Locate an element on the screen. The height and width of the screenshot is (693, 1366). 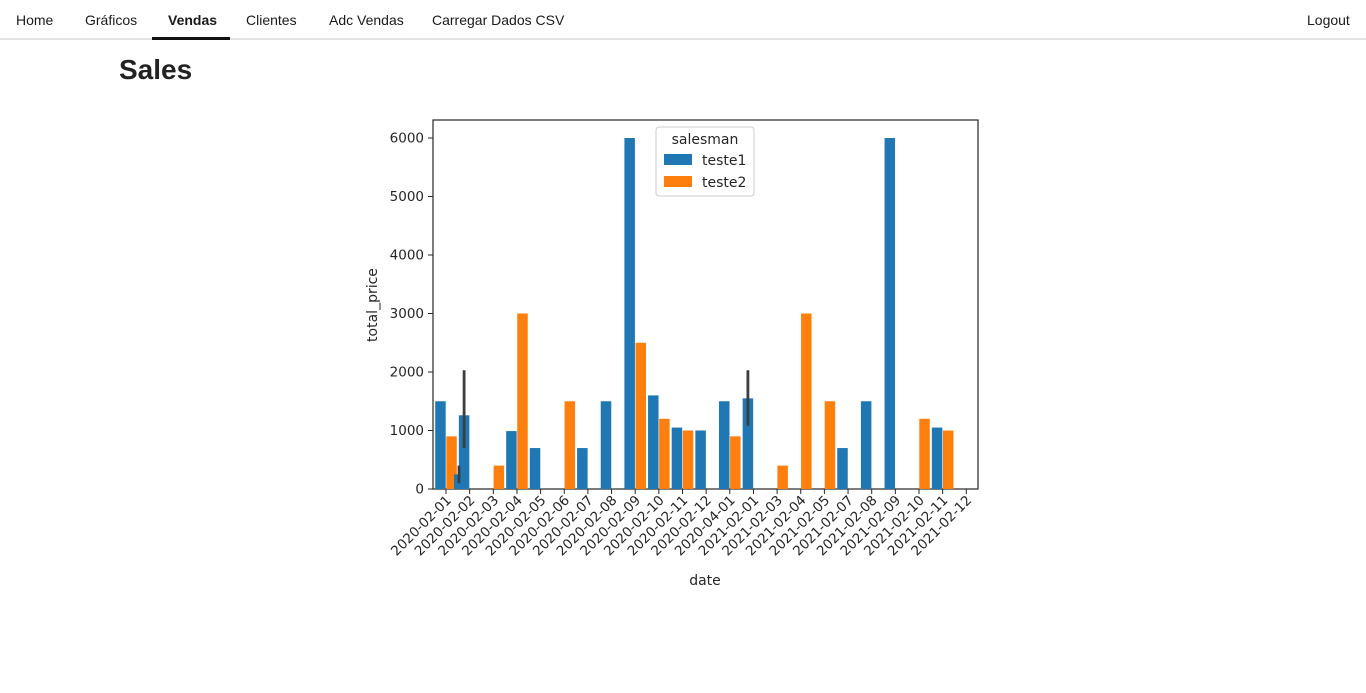
legend-swatch-teste2 is located at coordinates (678, 181).